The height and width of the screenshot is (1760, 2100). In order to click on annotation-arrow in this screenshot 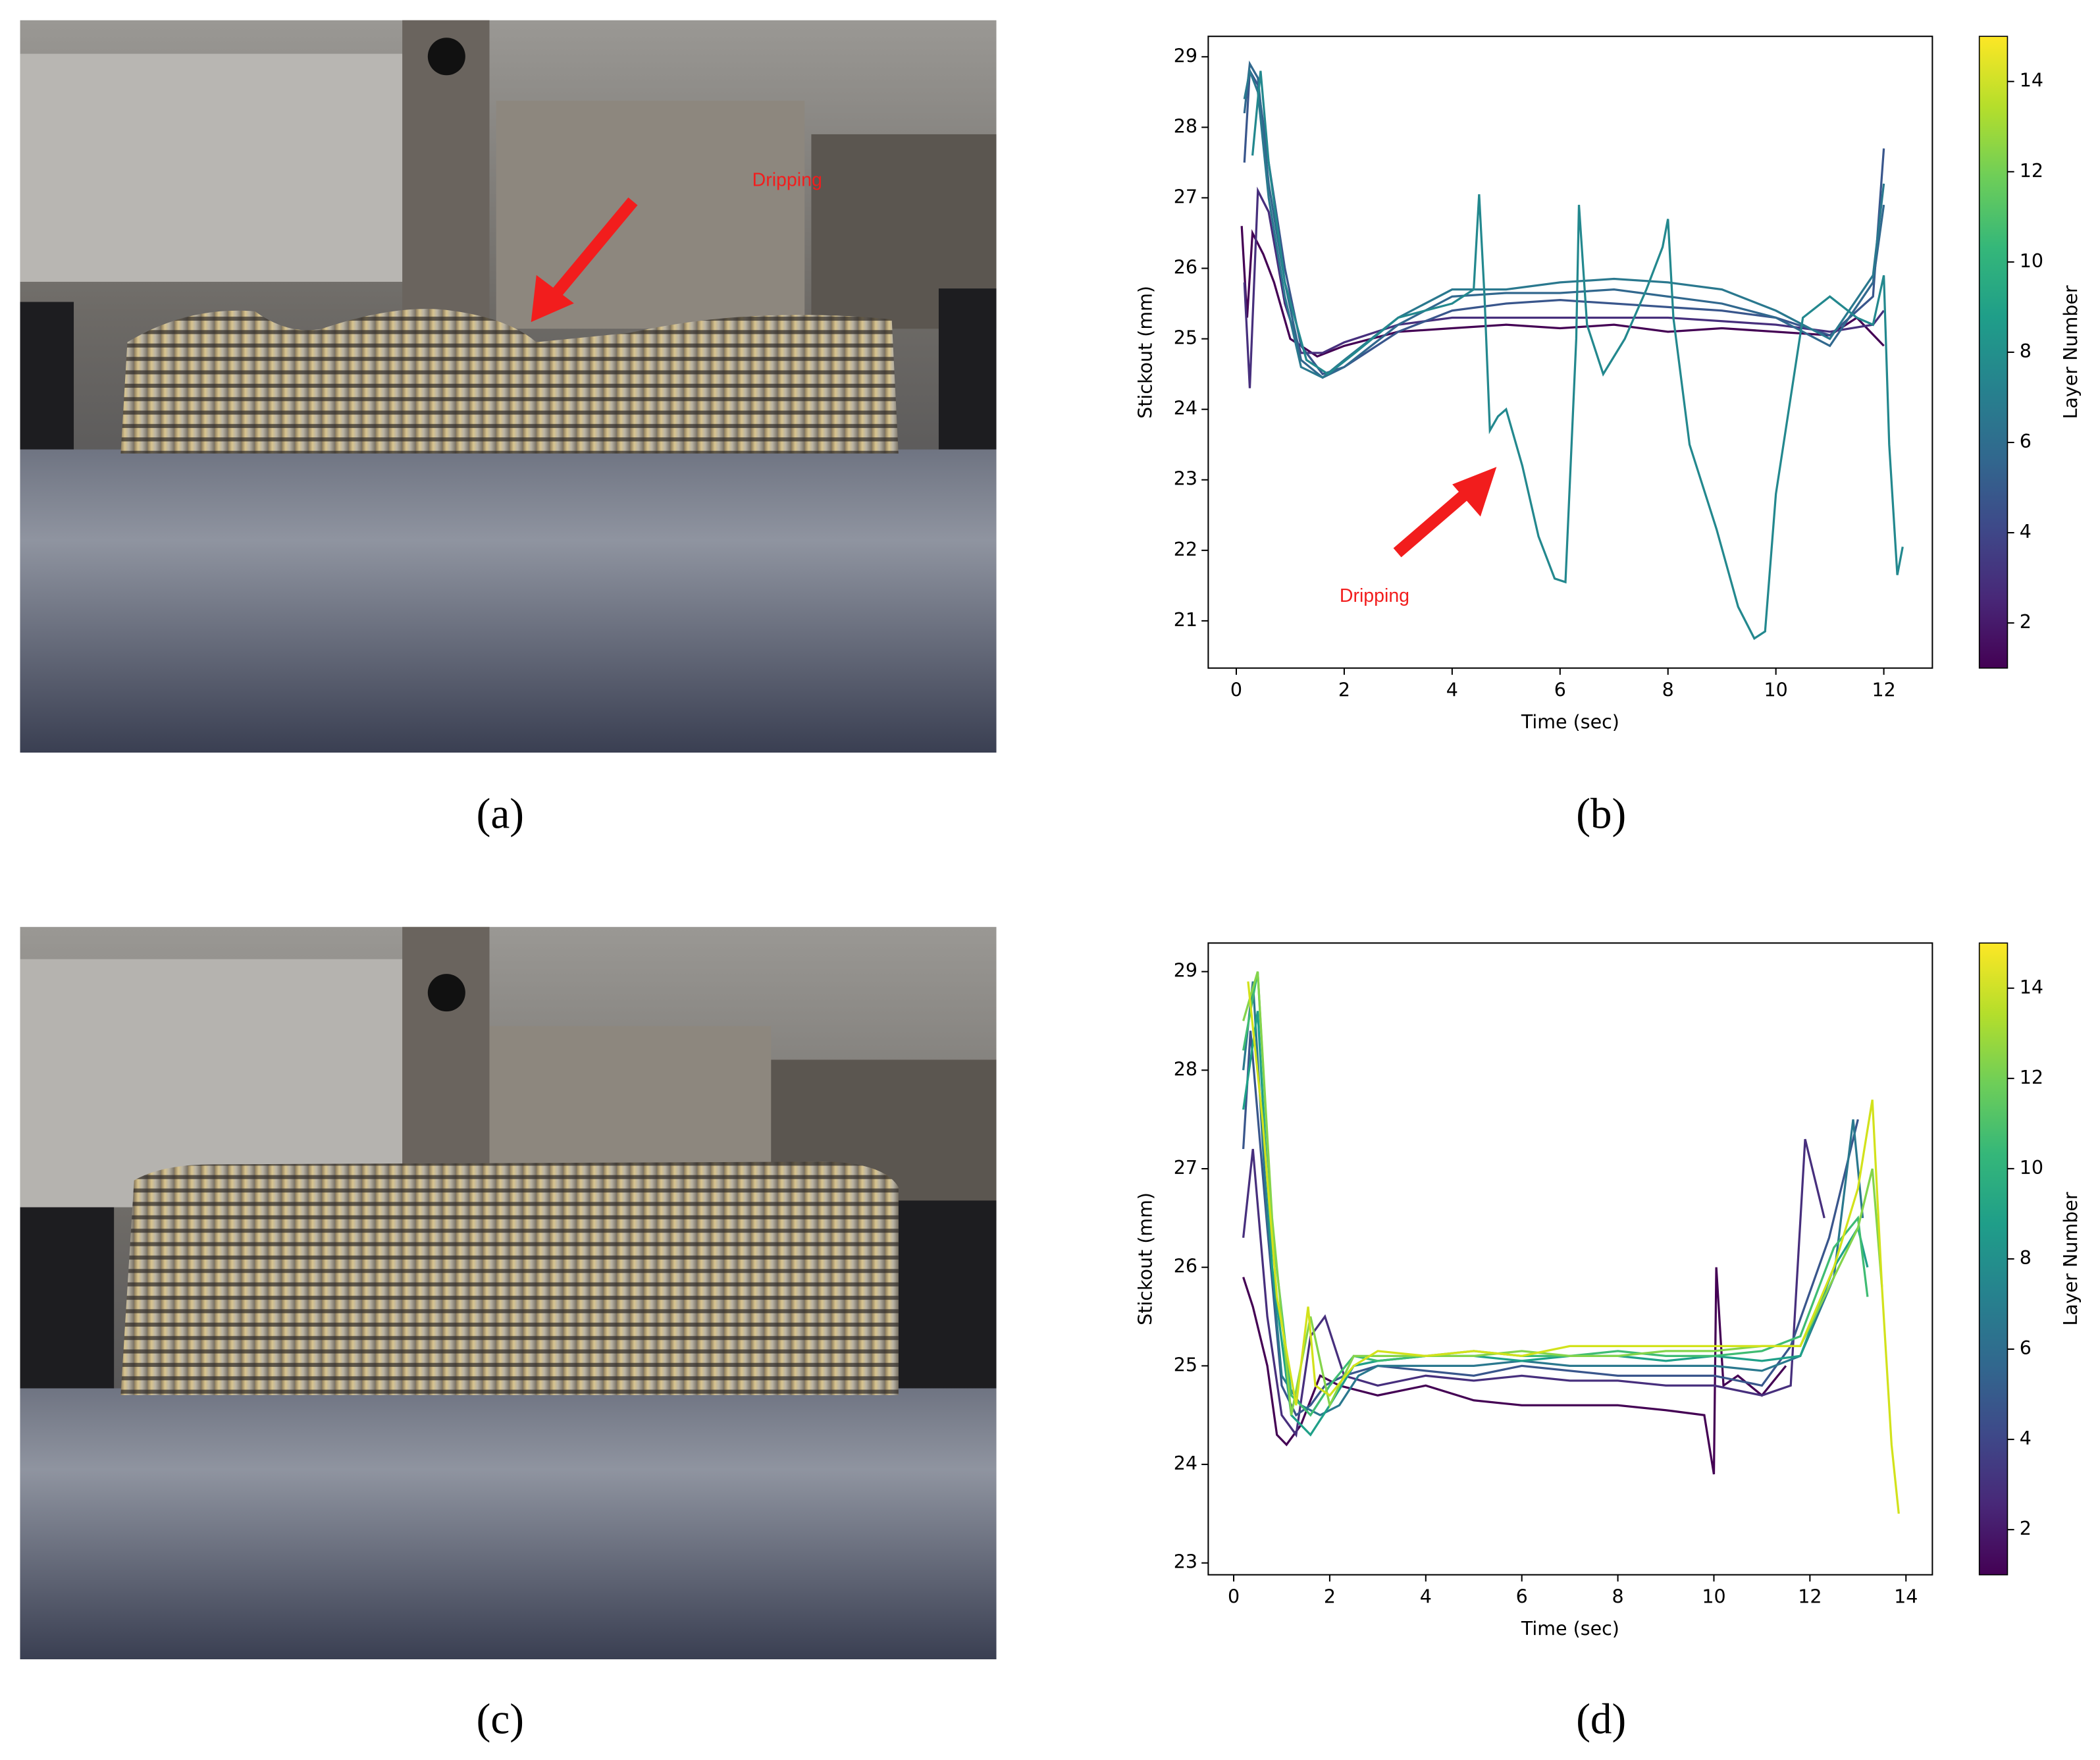, I will do `click(1436, 519)`.